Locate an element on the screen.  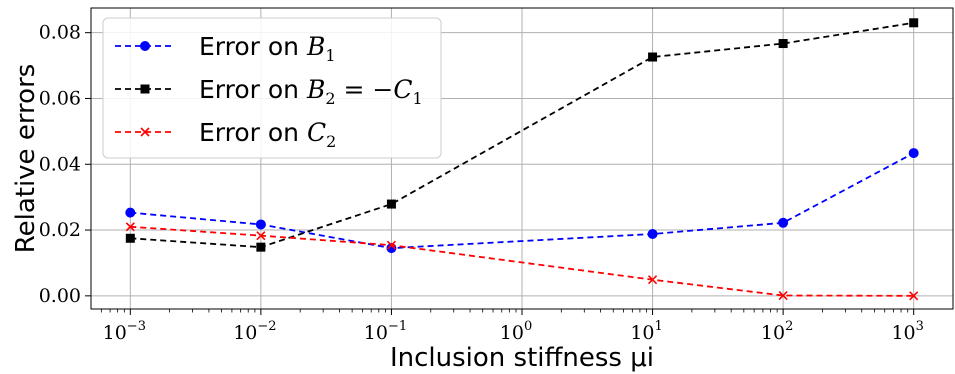
legend-label: Error on B1 is located at coordinates (267, 48).